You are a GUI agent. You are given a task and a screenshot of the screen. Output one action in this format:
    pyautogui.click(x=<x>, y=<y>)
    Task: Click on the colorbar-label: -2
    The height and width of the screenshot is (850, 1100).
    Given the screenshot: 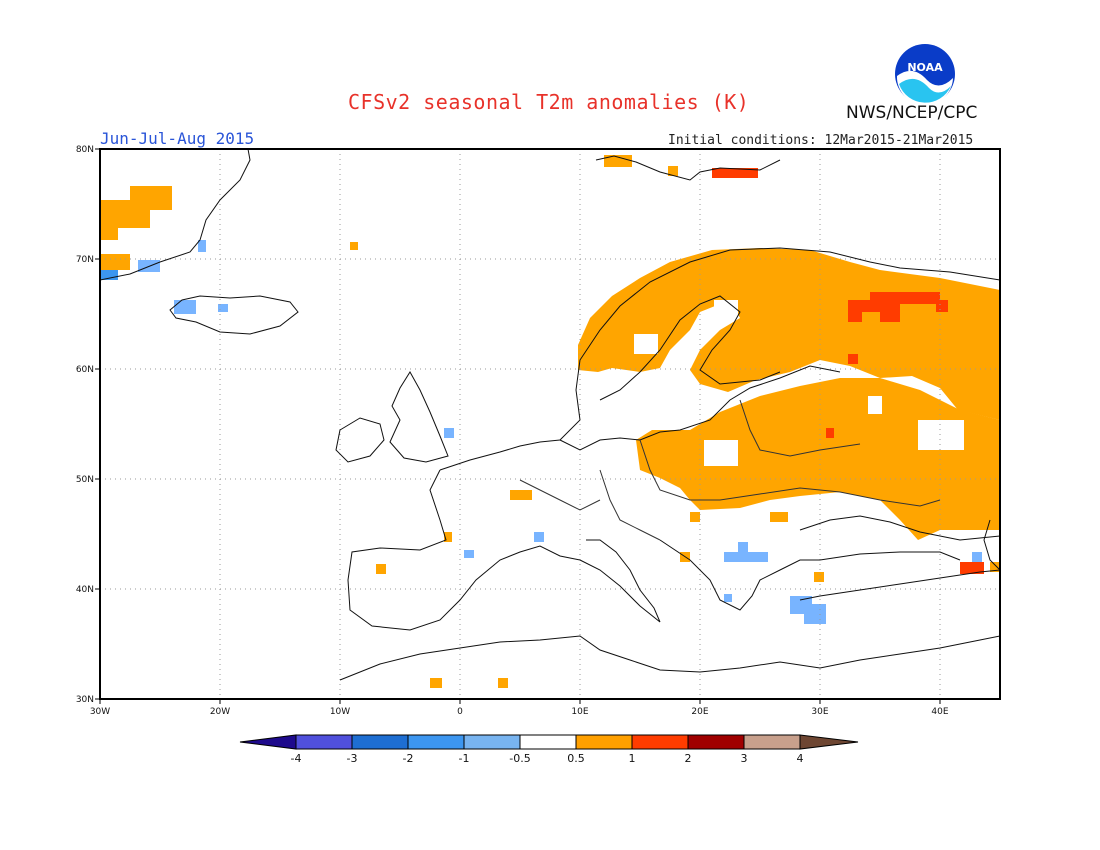 What is the action you would take?
    pyautogui.click(x=408, y=758)
    